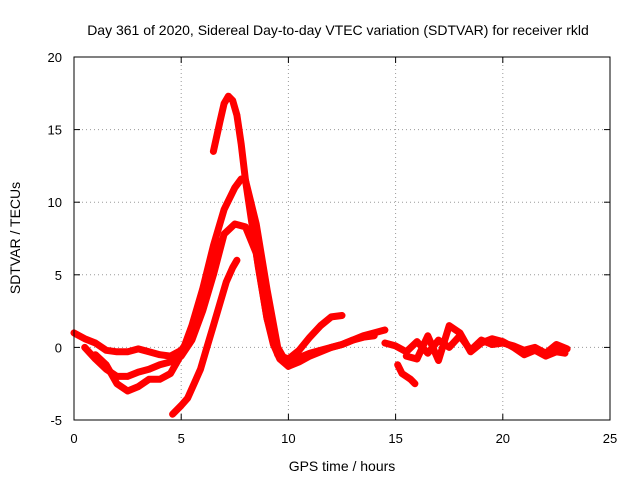 The image size is (640, 480). I want to click on x-tick-label: 15, so click(395, 438).